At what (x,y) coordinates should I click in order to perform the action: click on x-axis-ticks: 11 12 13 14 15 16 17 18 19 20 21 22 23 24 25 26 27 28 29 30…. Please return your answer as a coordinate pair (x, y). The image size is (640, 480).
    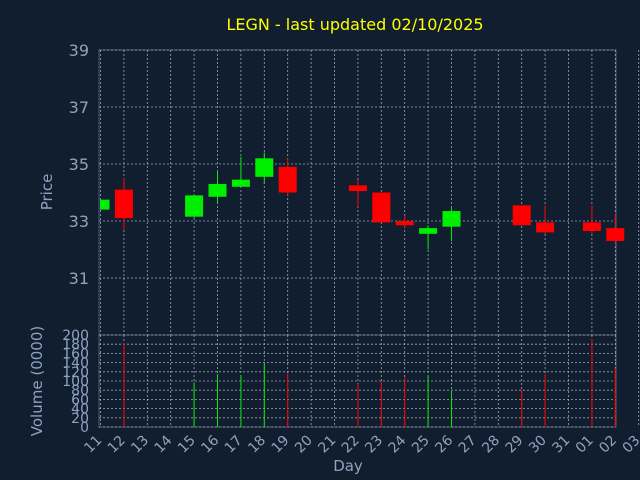
    Looking at the image, I should click on (360, 444).